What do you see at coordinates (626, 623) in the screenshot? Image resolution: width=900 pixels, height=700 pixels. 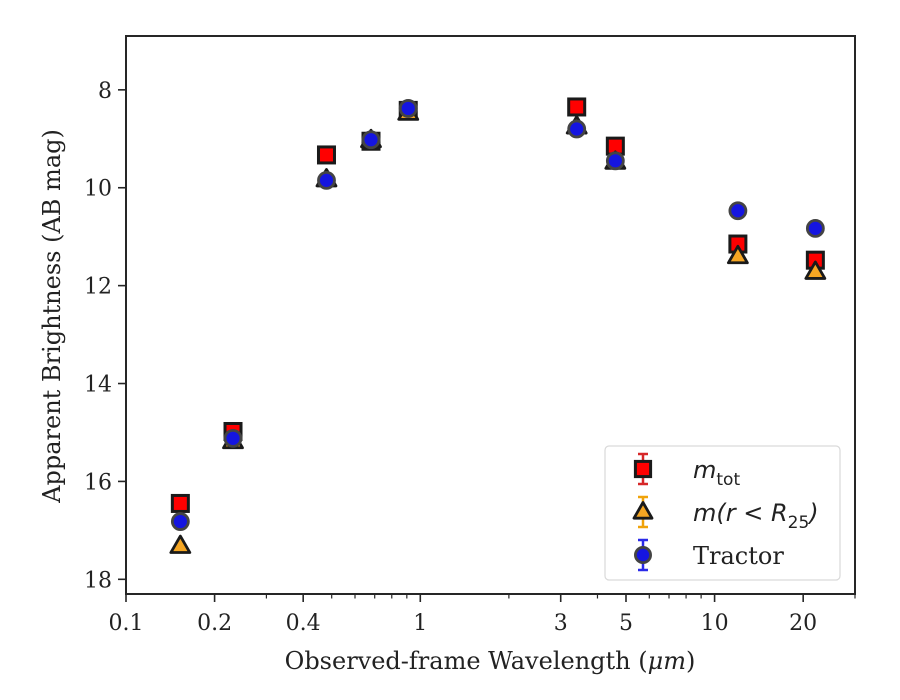 I see `x-tick-label: 5` at bounding box center [626, 623].